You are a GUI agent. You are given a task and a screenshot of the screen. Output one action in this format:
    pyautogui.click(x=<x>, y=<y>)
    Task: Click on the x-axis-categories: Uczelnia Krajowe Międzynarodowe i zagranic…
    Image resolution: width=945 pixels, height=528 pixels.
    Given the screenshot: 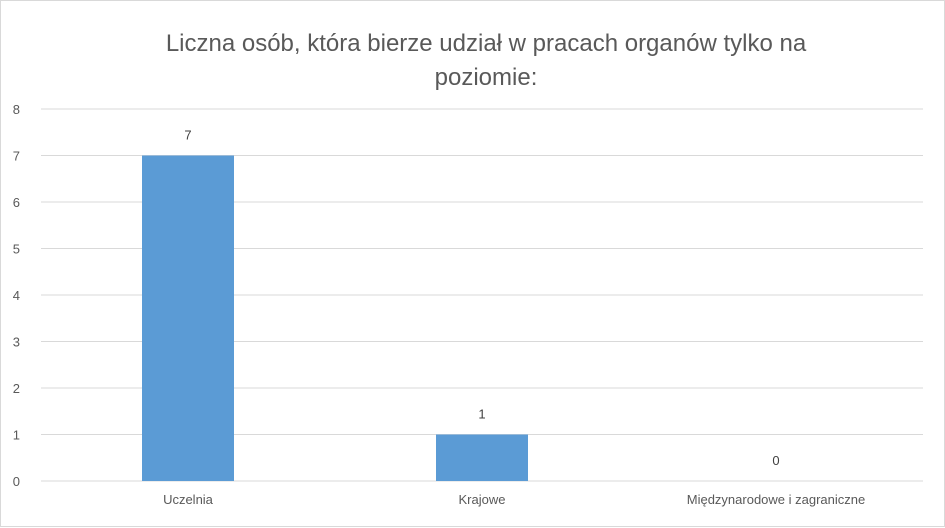 What is the action you would take?
    pyautogui.click(x=514, y=499)
    